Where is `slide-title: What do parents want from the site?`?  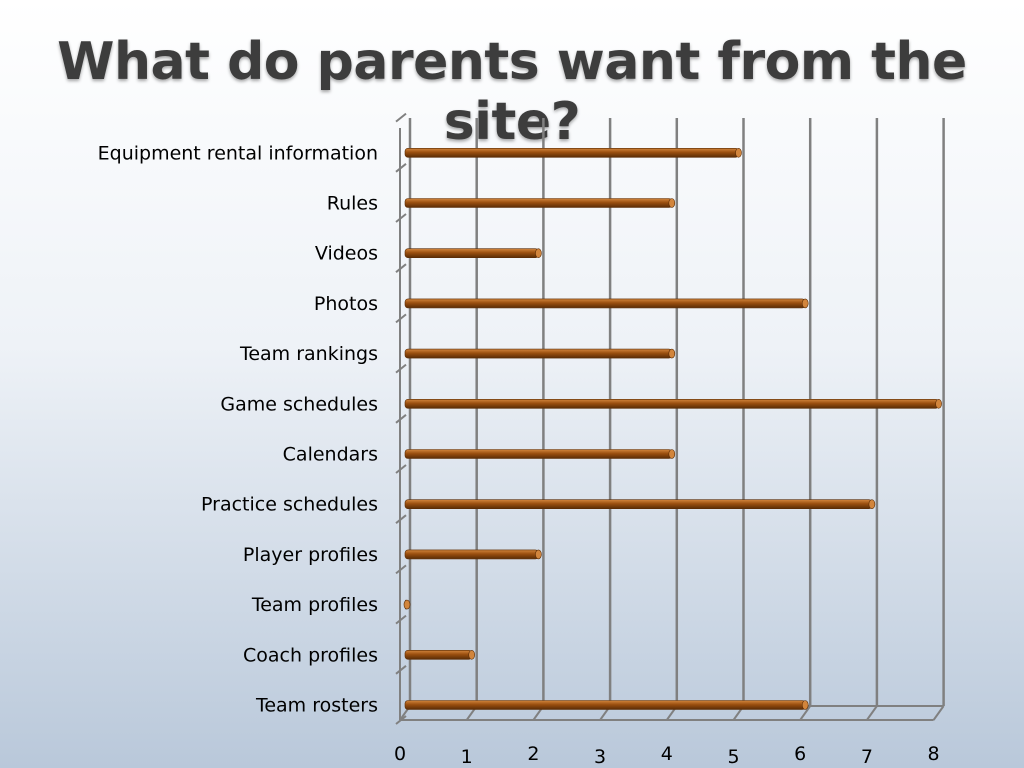 slide-title: What do parents want from the site? is located at coordinates (512, 92).